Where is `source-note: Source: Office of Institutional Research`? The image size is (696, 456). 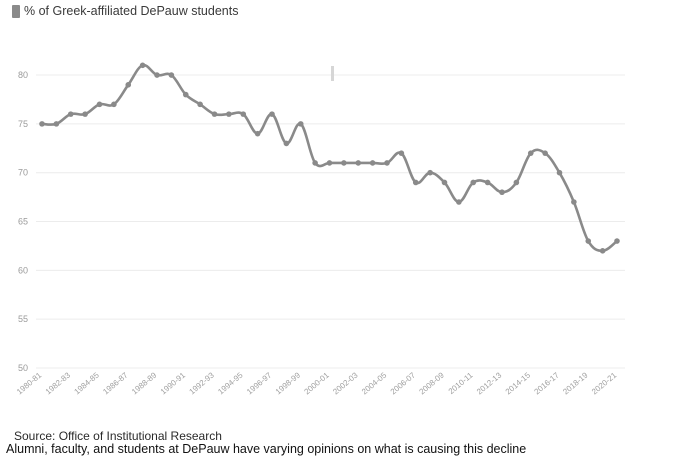
source-note: Source: Office of Institutional Research is located at coordinates (118, 436).